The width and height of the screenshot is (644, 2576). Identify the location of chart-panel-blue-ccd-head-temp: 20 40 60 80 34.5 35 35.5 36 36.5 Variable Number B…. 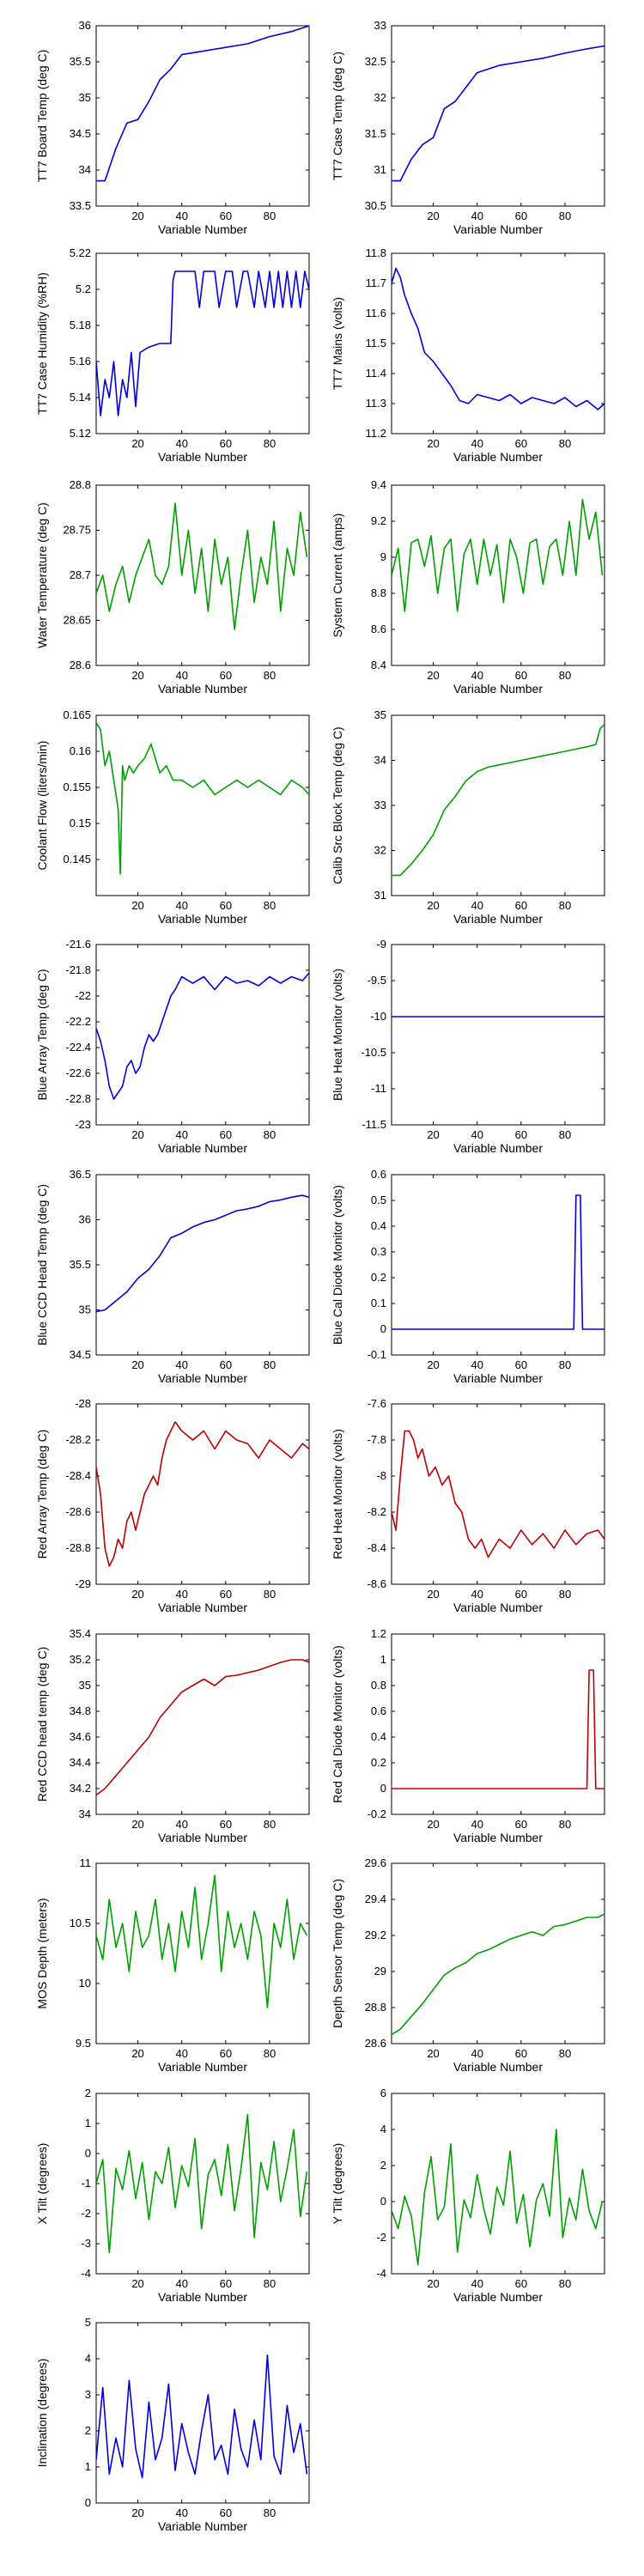
(172, 1276).